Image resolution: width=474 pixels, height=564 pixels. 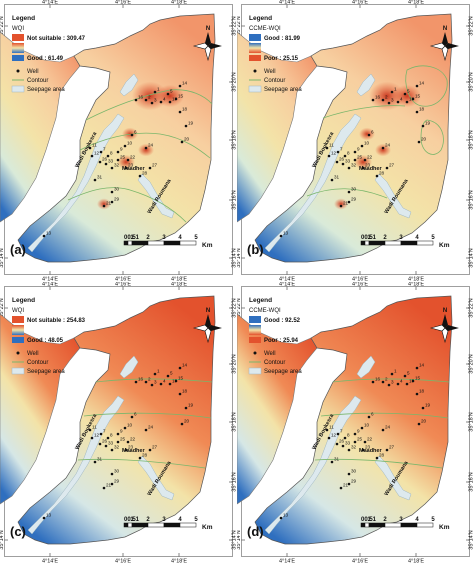 What do you see at coordinates (341, 431) in the screenshot?
I see `well-number: 7` at bounding box center [341, 431].